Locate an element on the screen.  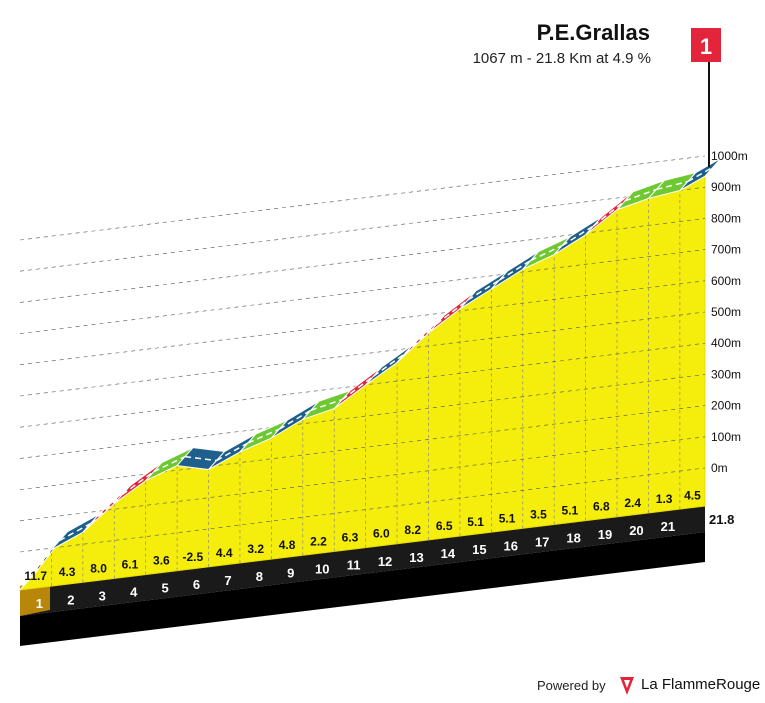
km-marker-label: 21 is located at coordinates (668, 526).